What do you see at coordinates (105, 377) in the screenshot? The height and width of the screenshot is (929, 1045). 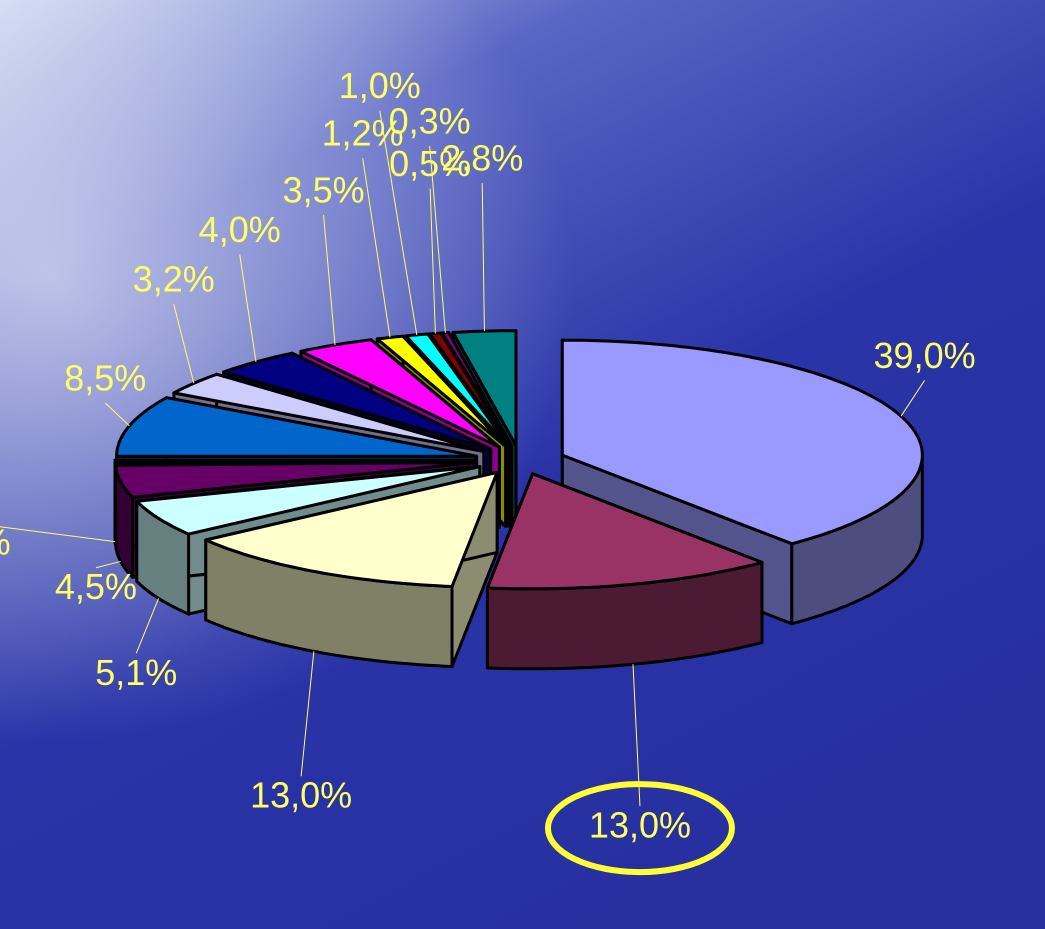 I see `data-label: 8,5%` at bounding box center [105, 377].